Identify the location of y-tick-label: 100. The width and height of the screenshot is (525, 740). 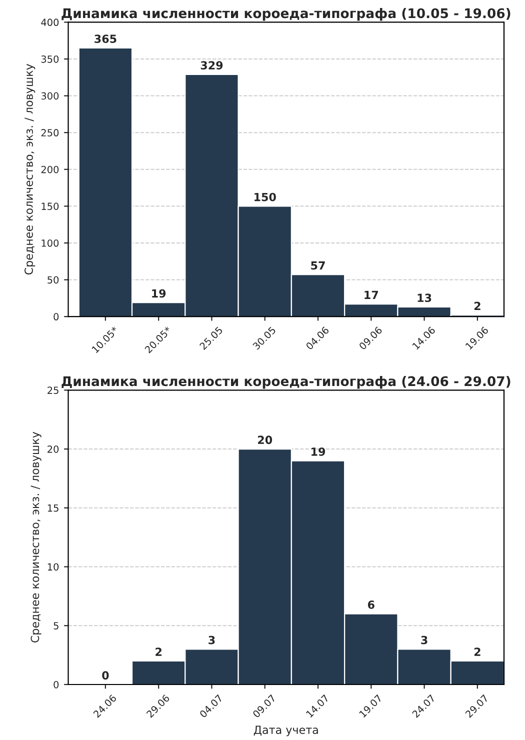
(50, 243).